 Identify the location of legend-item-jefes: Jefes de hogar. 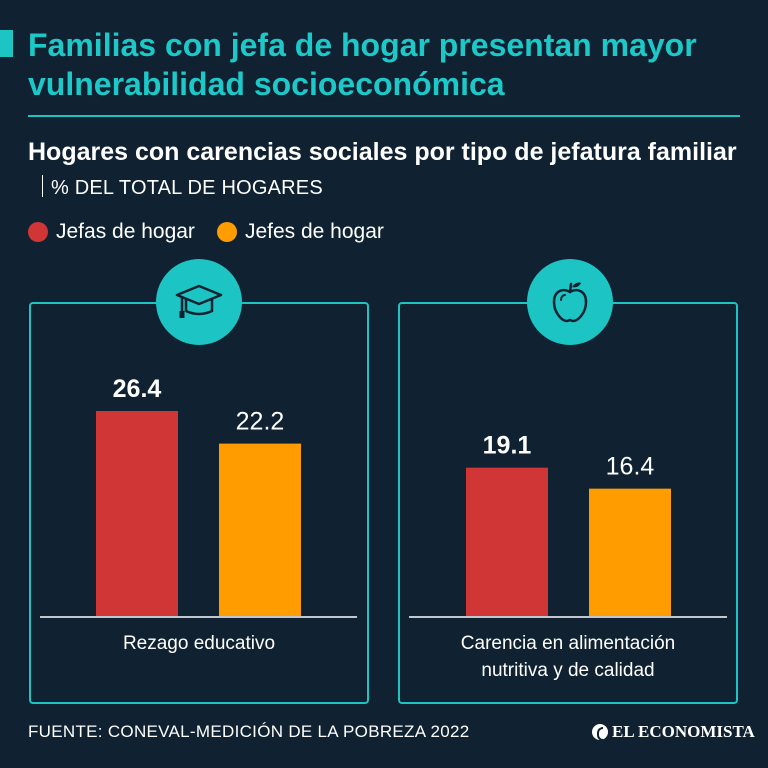
(300, 232).